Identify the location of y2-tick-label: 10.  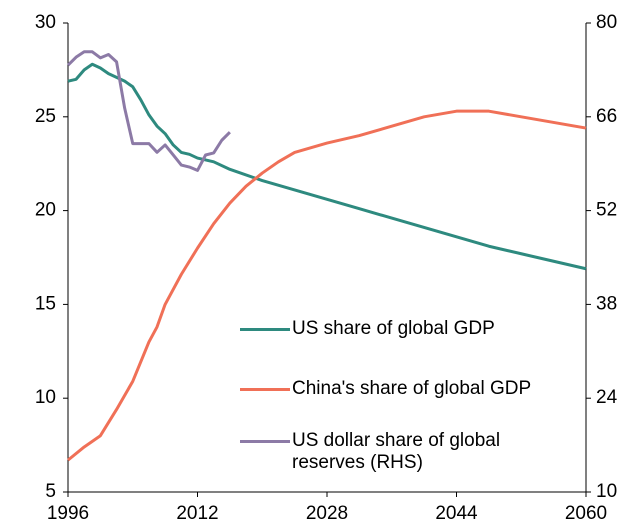
(606, 491).